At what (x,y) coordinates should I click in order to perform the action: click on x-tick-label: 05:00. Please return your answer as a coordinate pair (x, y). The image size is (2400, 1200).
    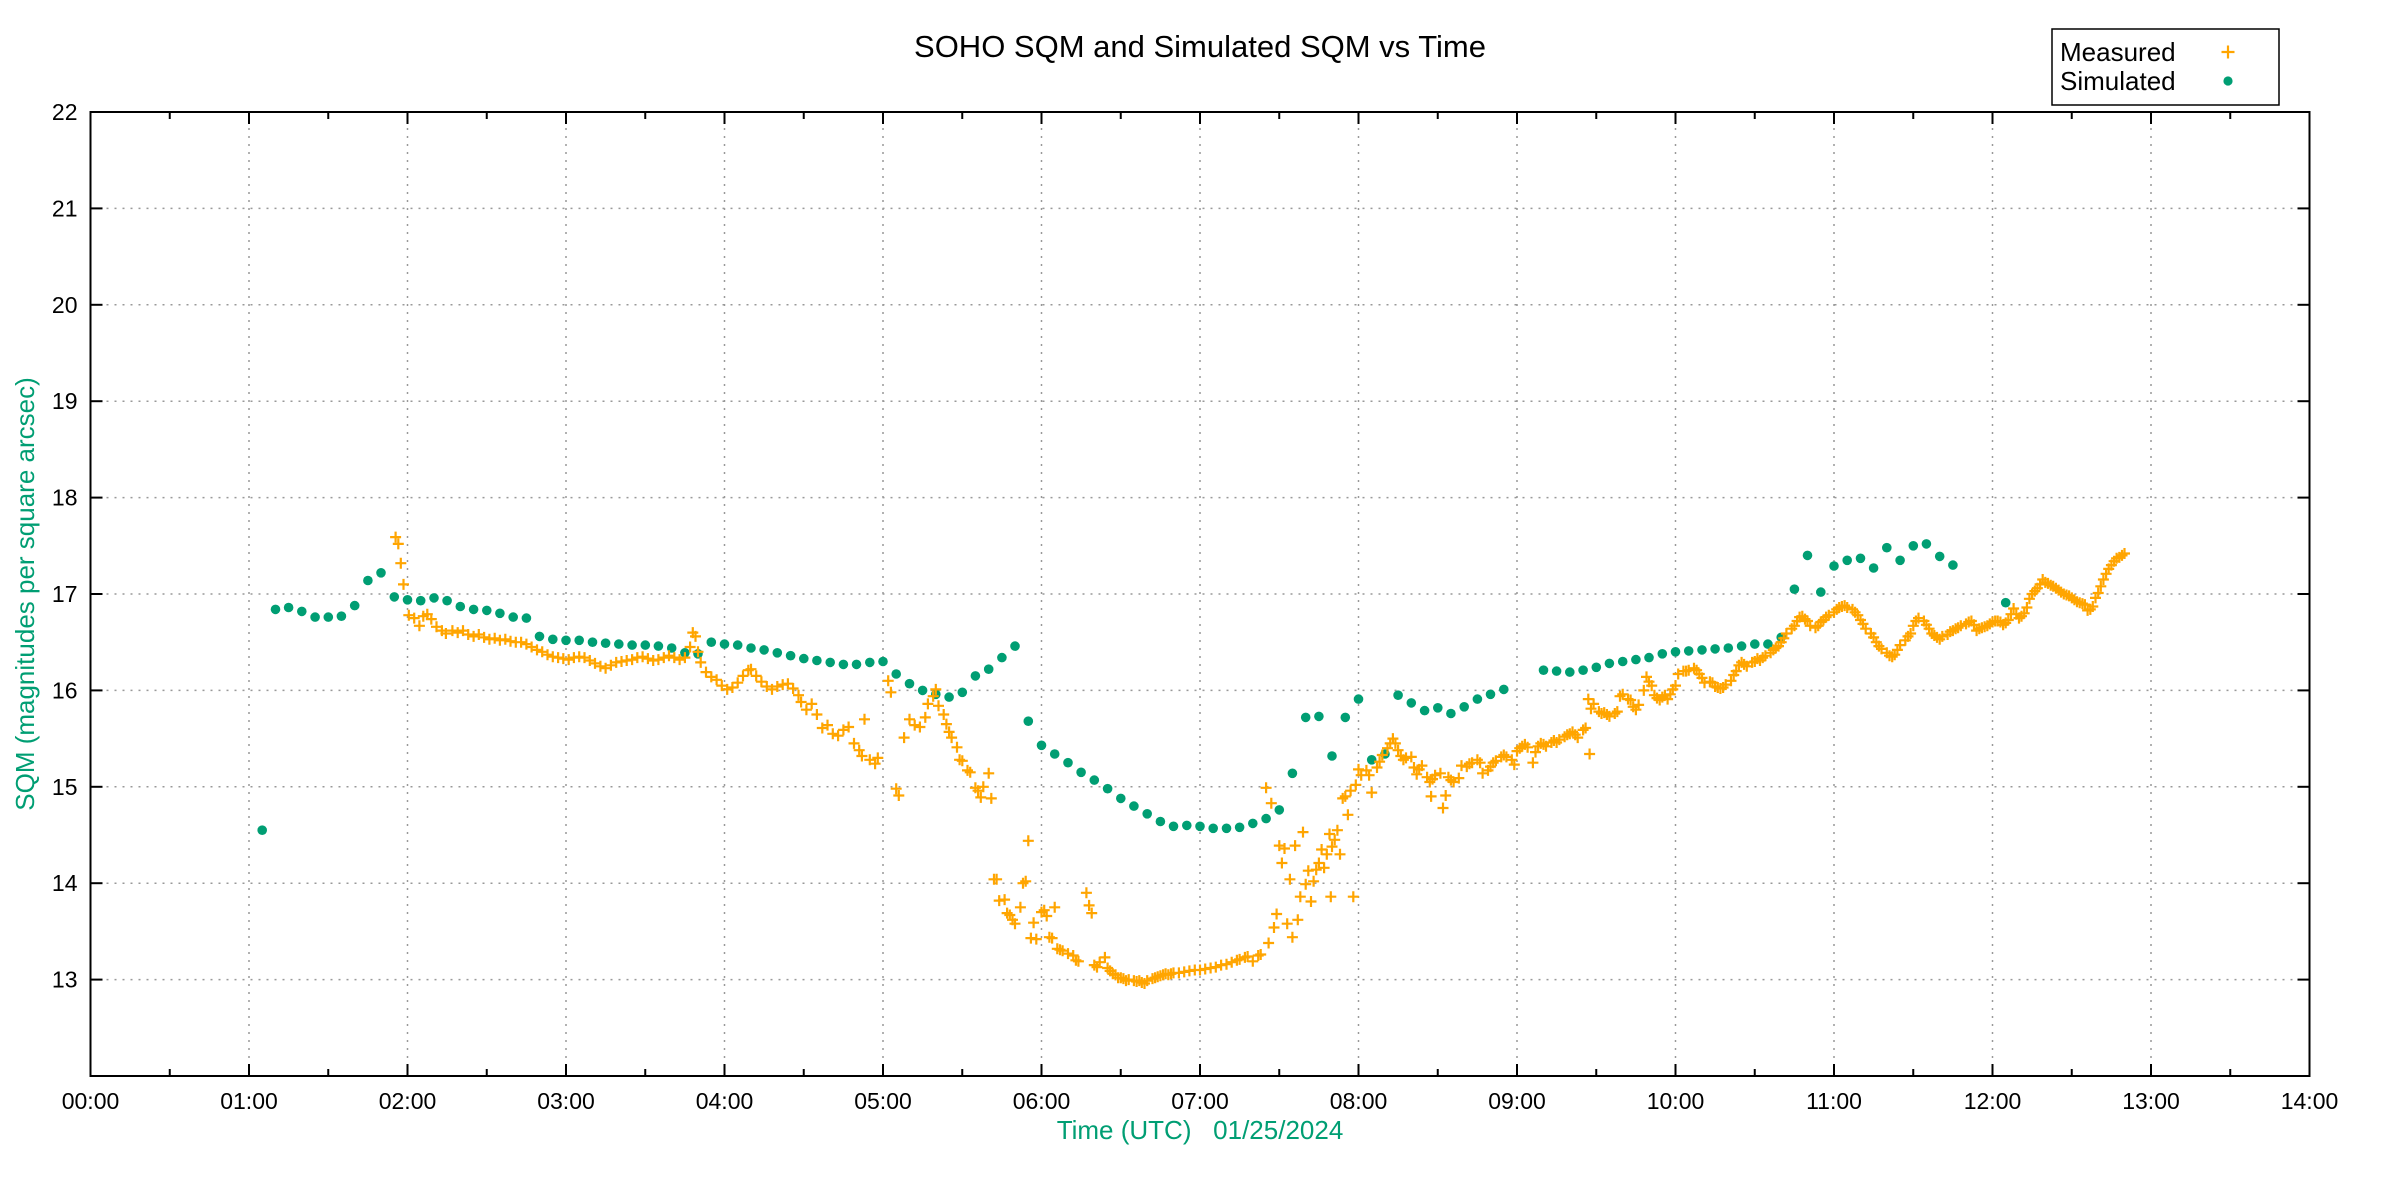
    Looking at the image, I should click on (883, 1101).